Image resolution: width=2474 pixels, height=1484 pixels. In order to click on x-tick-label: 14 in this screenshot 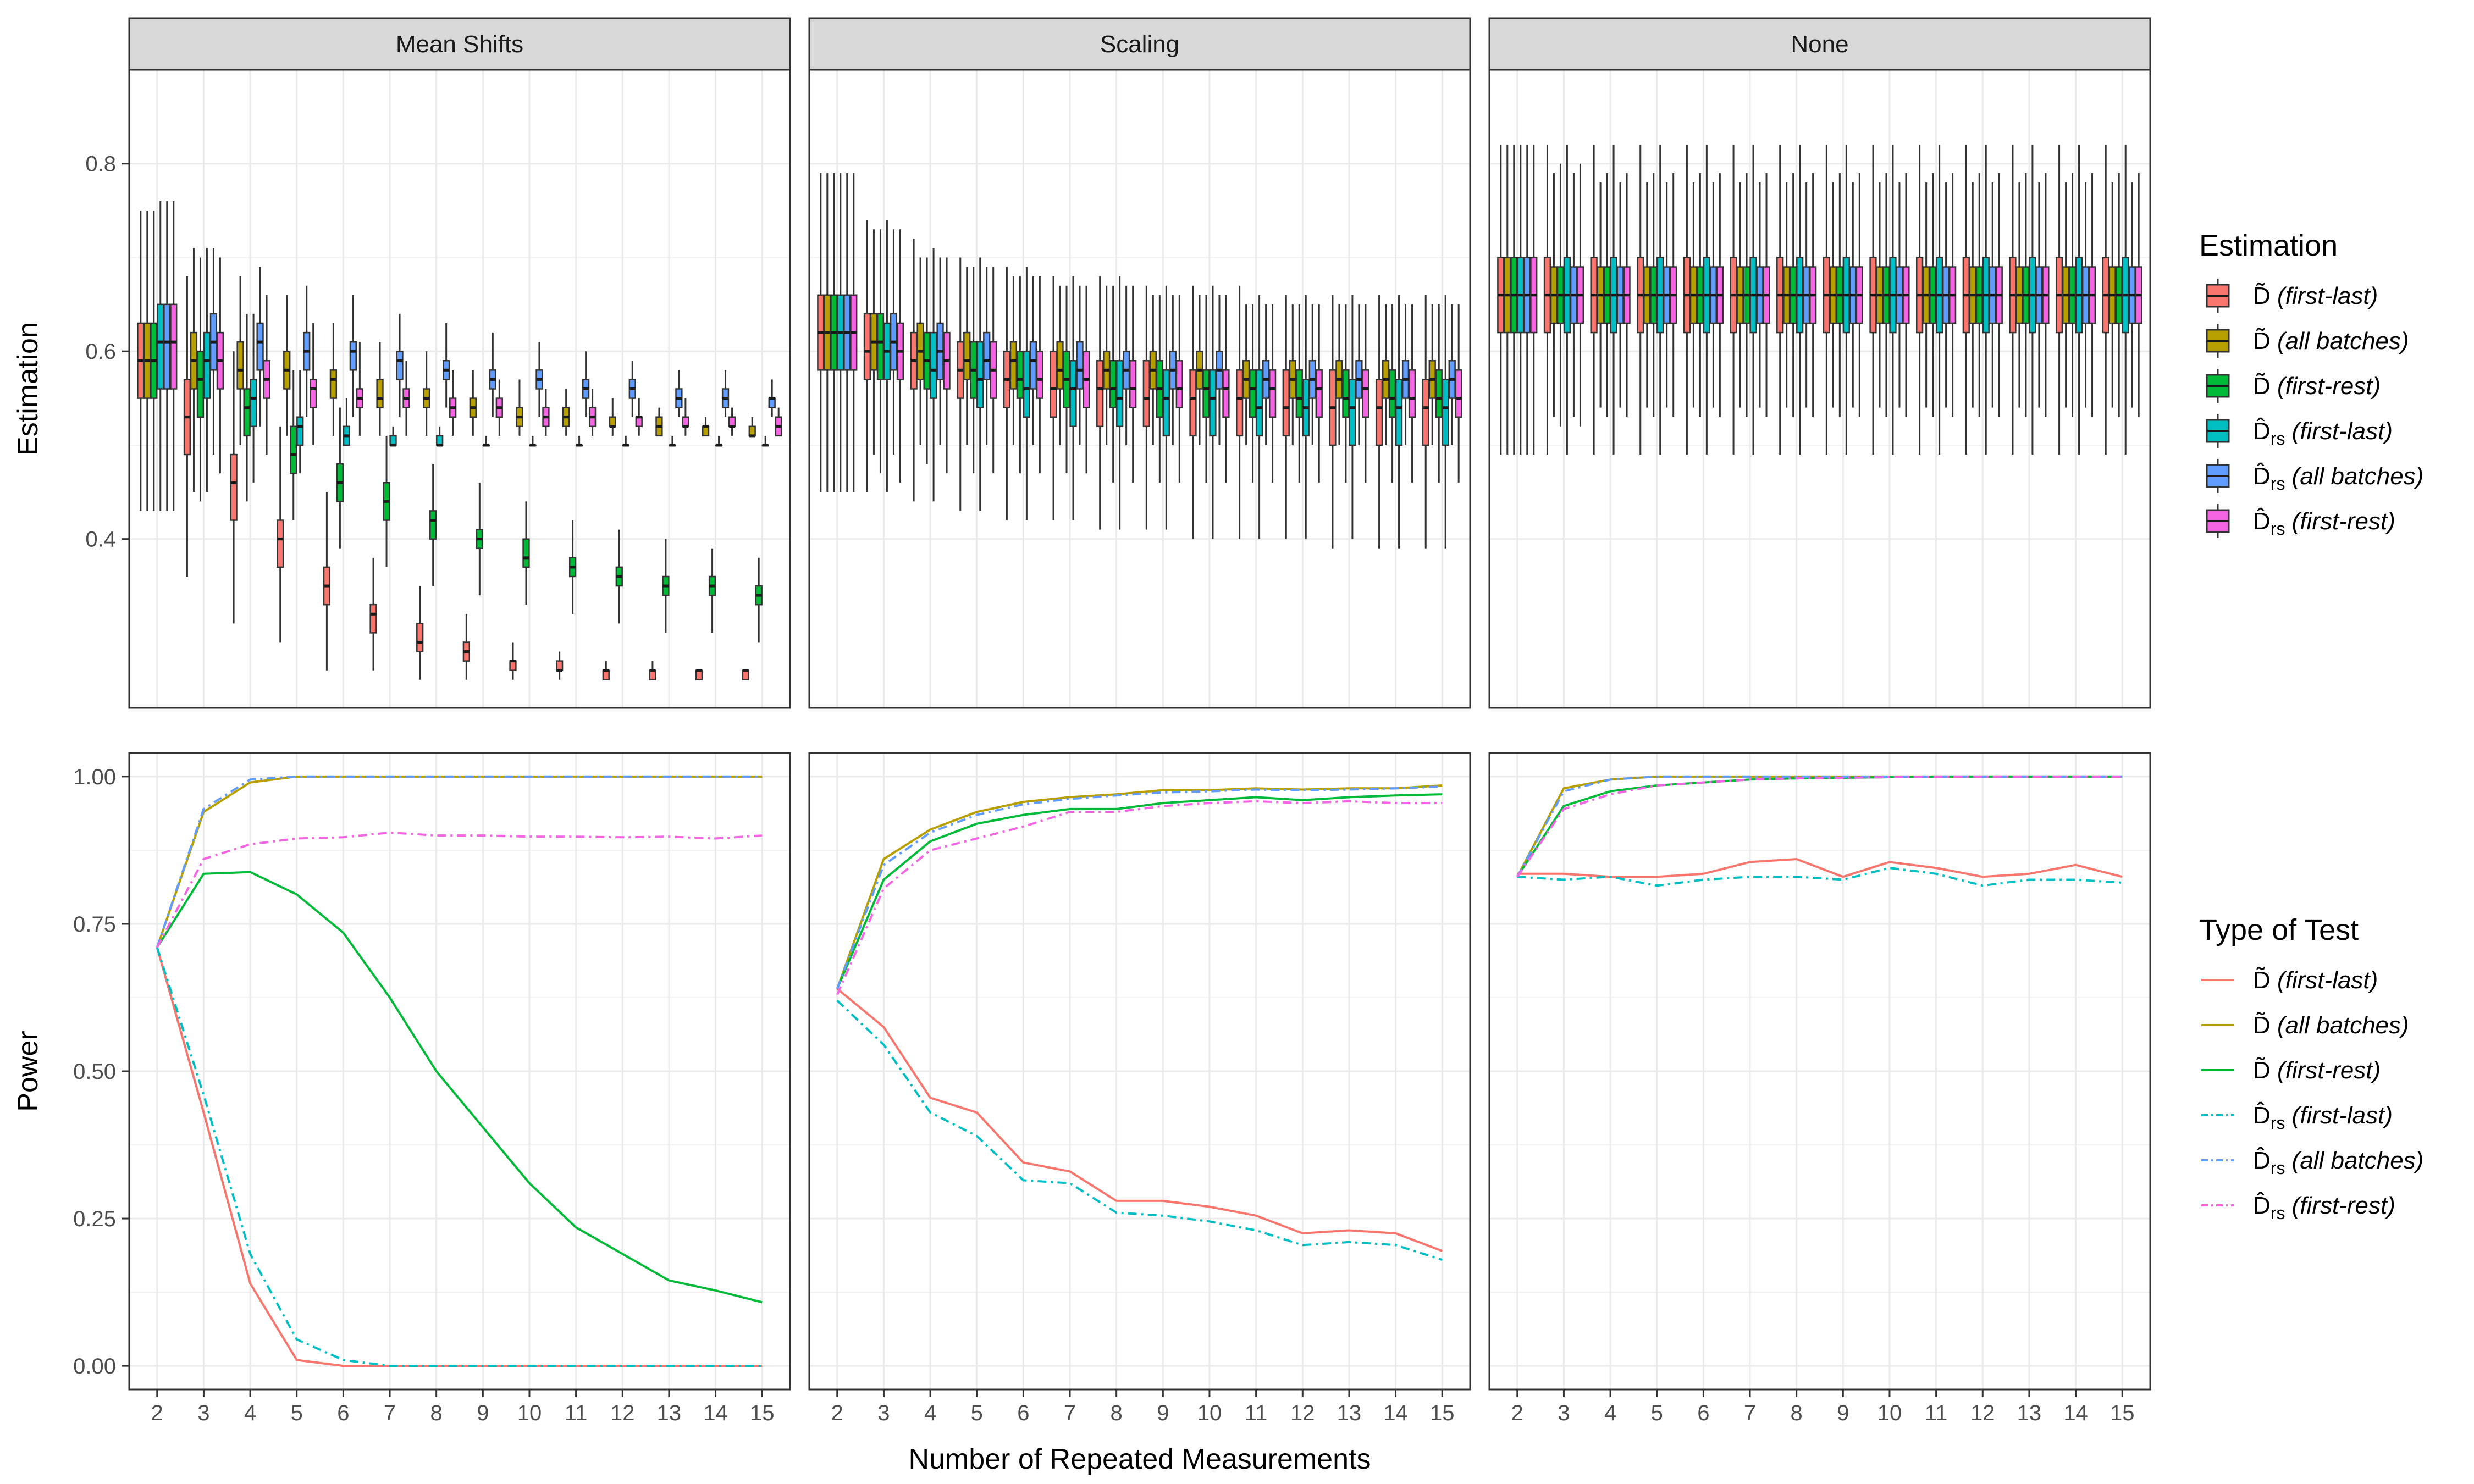, I will do `click(716, 1413)`.